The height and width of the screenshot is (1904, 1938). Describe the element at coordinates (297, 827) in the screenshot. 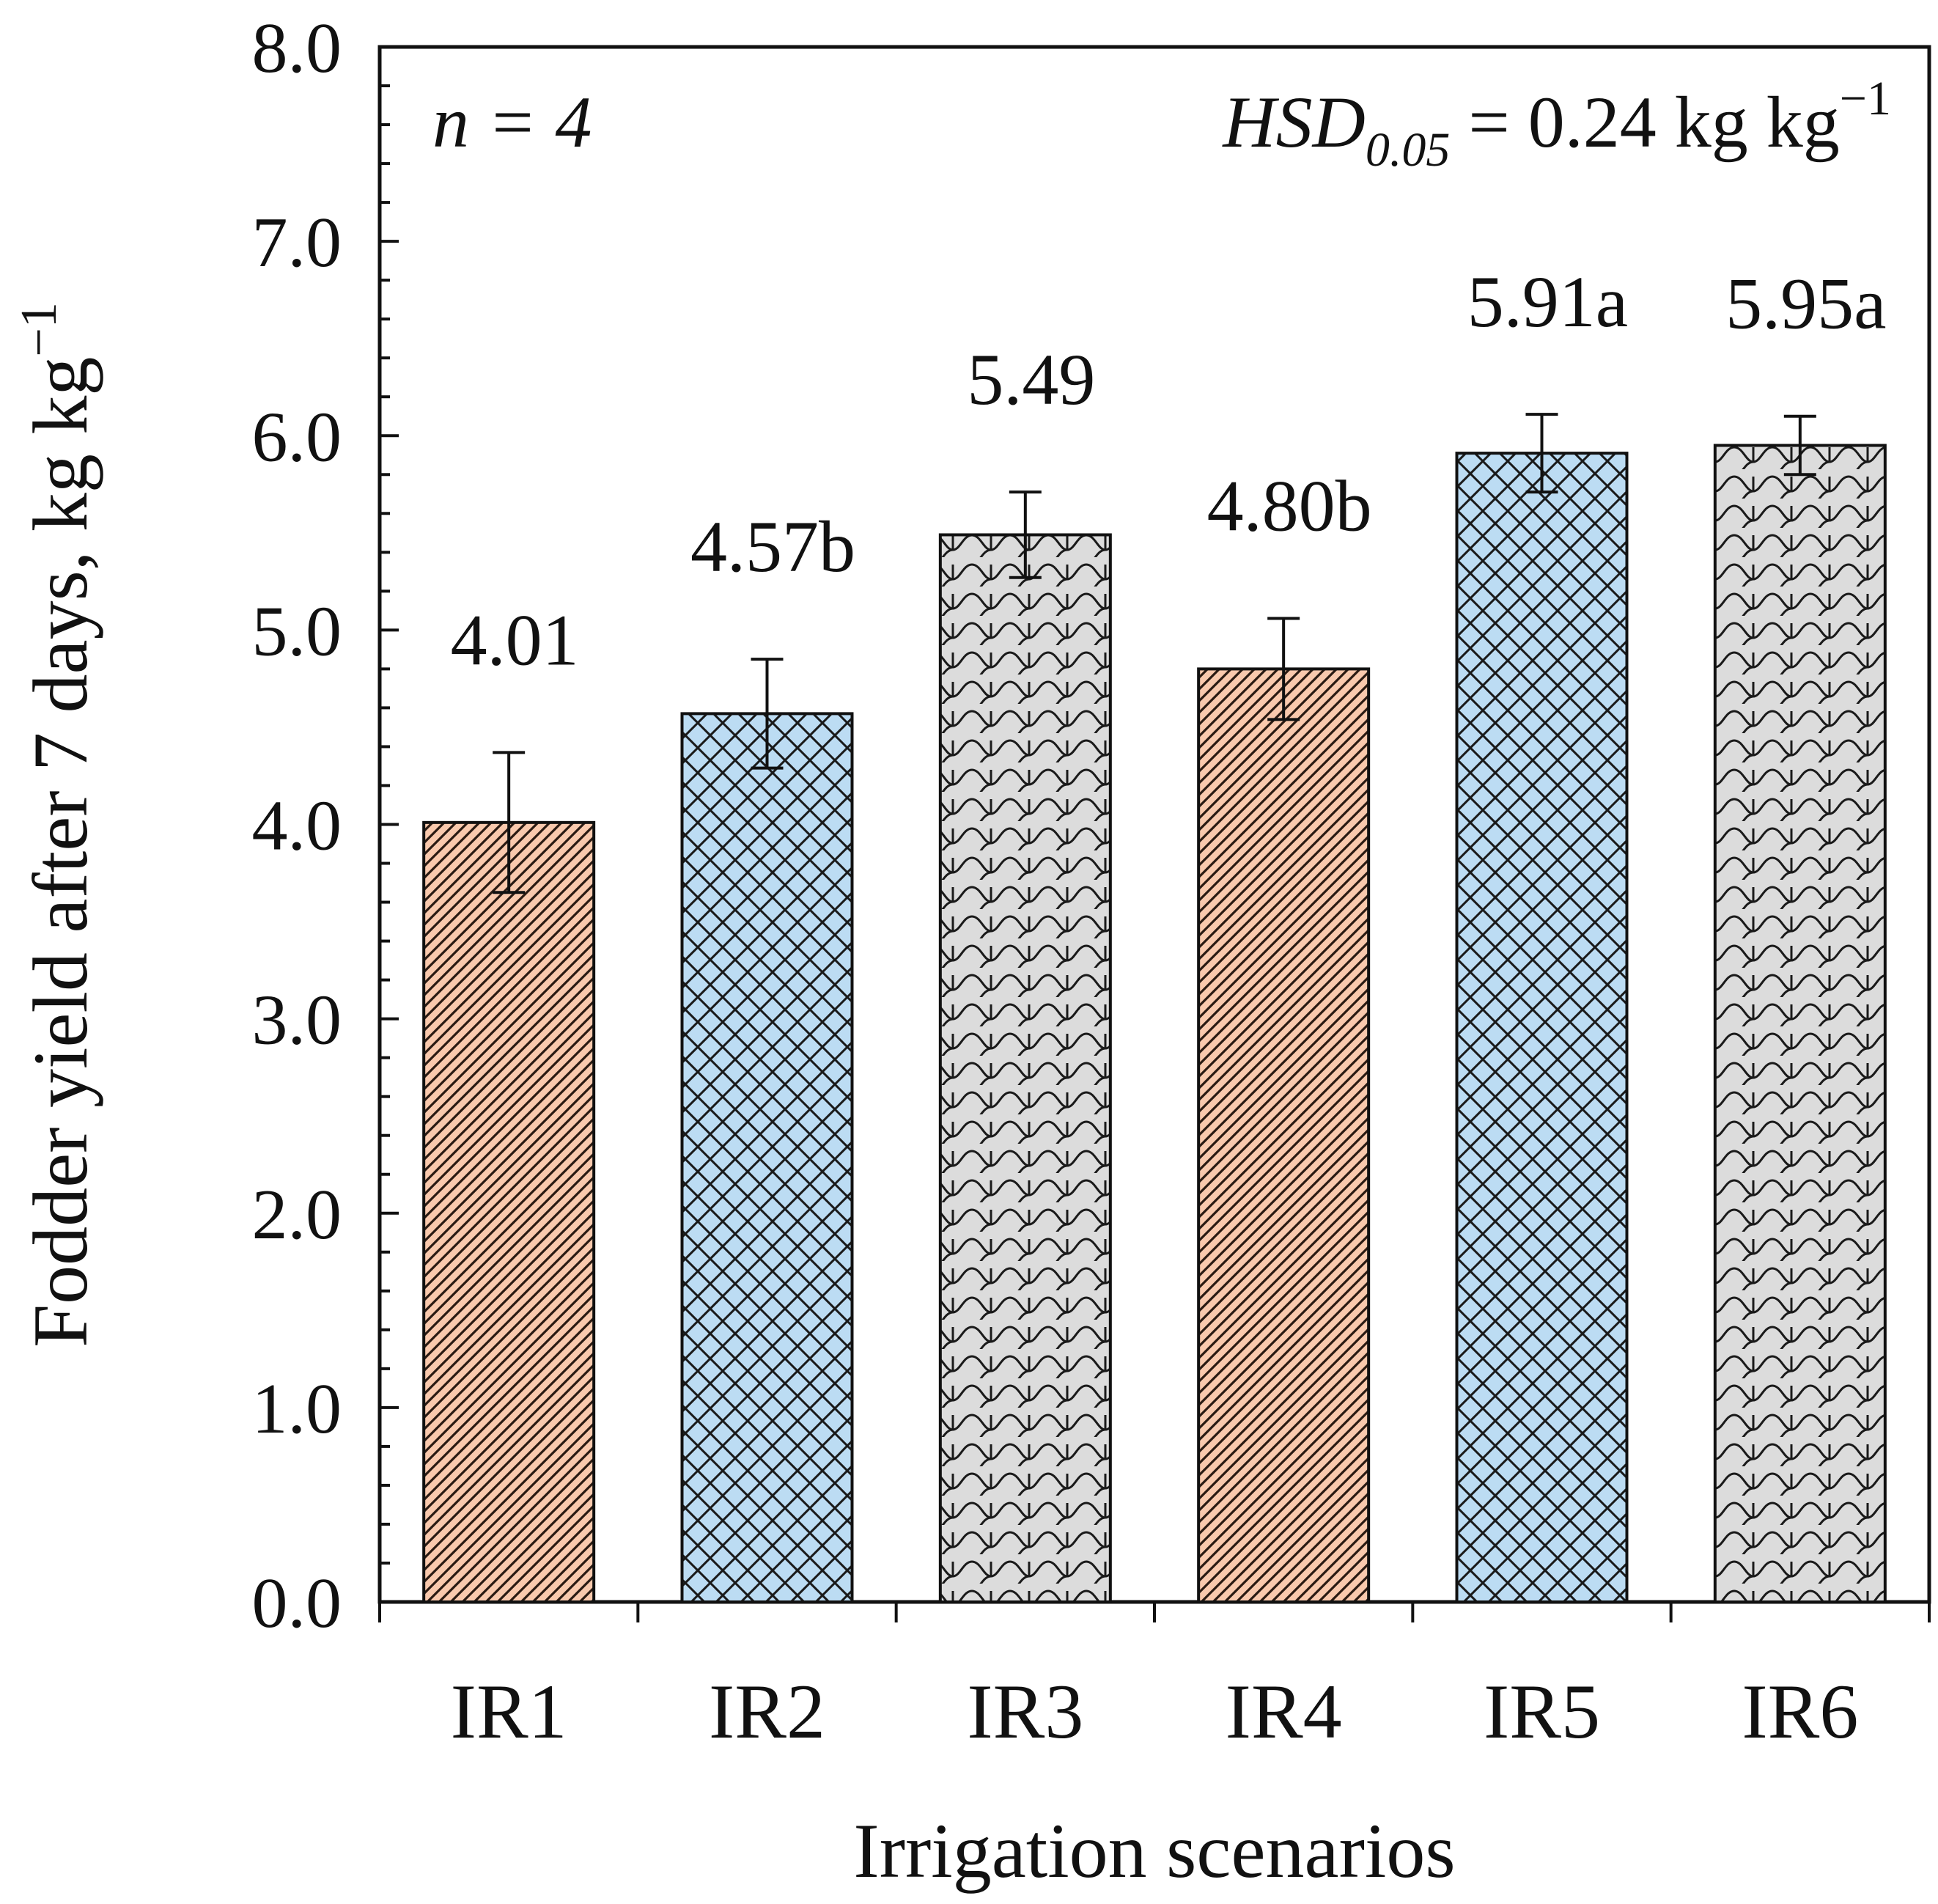

I see `y-tick-label: 4.0` at that location.